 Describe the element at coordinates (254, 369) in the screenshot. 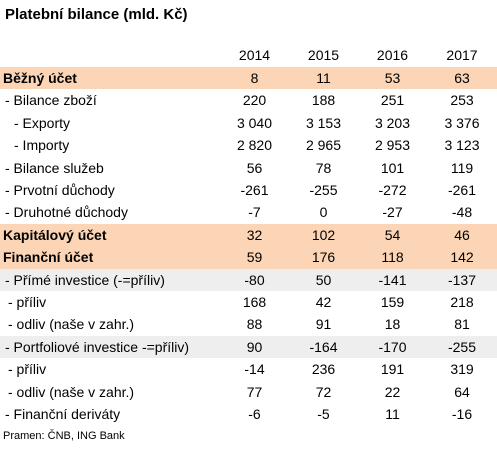

I see `row-value: -14` at that location.